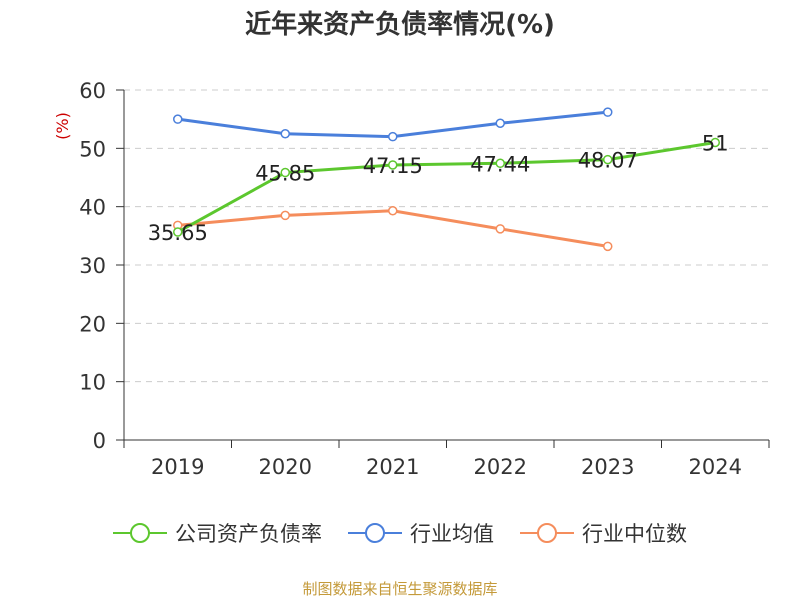 Image resolution: width=800 pixels, height=600 pixels. I want to click on data-label: 45.85, so click(285, 174).